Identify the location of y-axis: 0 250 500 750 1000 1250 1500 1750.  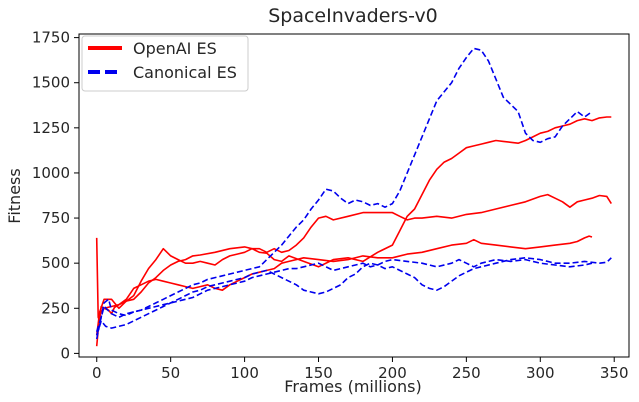
(55, 195).